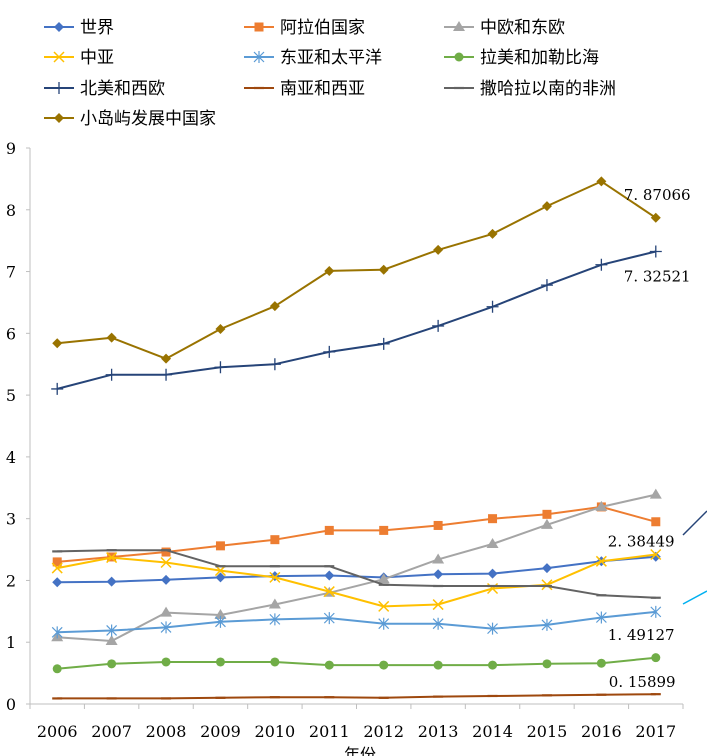 Image resolution: width=707 pixels, height=756 pixels. What do you see at coordinates (57, 731) in the screenshot?
I see `x-tick-label: 2006` at bounding box center [57, 731].